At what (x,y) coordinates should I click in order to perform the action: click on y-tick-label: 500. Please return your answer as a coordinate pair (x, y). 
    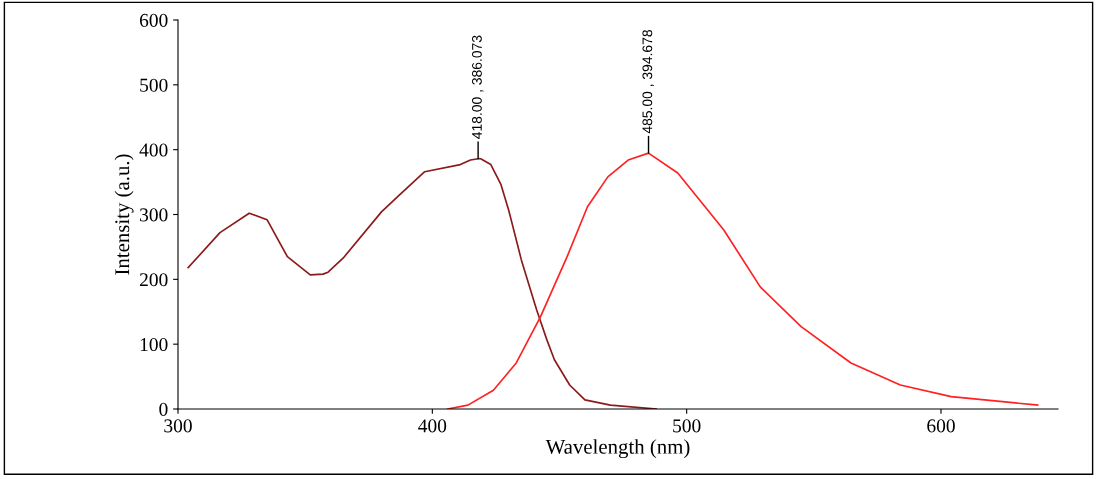
    Looking at the image, I should click on (154, 85).